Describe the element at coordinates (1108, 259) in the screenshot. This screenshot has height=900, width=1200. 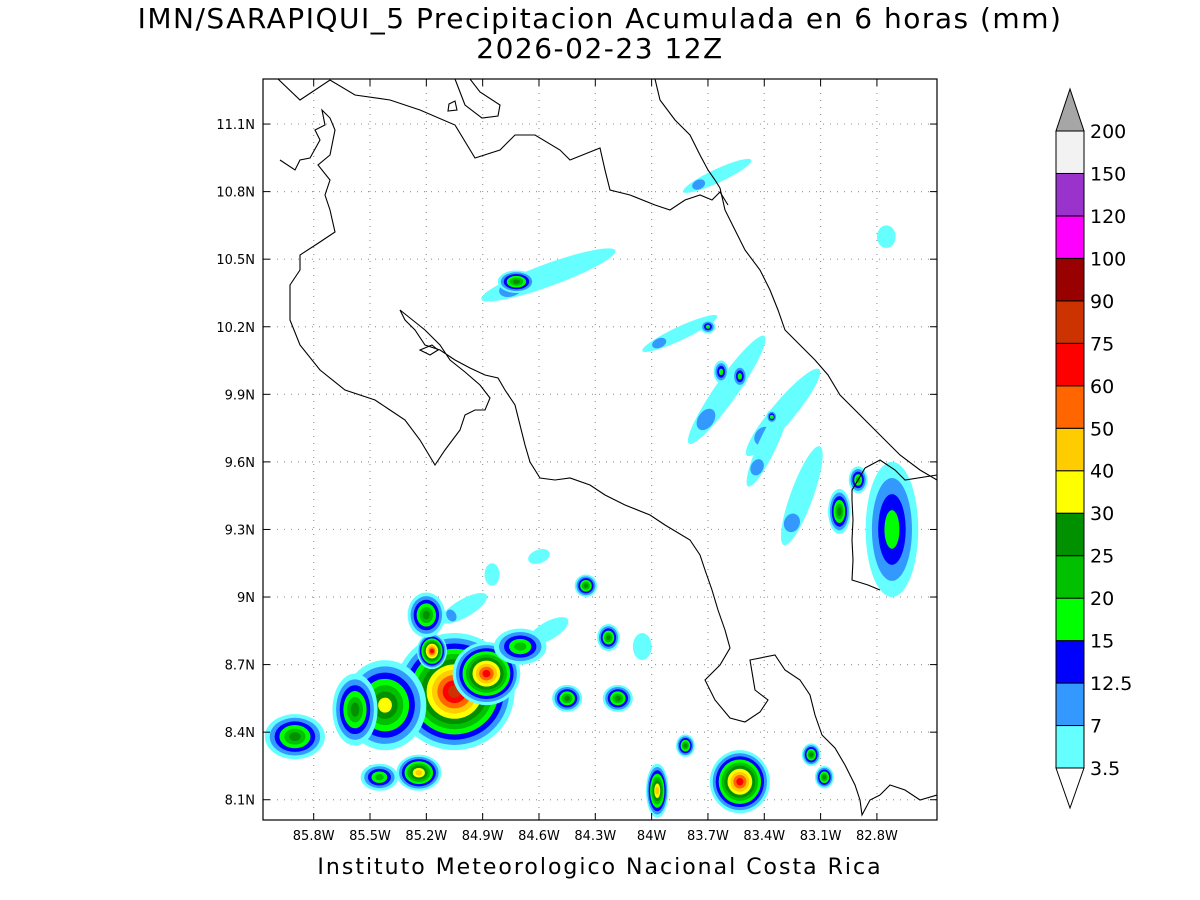
I see `colorbar-label: 100` at that location.